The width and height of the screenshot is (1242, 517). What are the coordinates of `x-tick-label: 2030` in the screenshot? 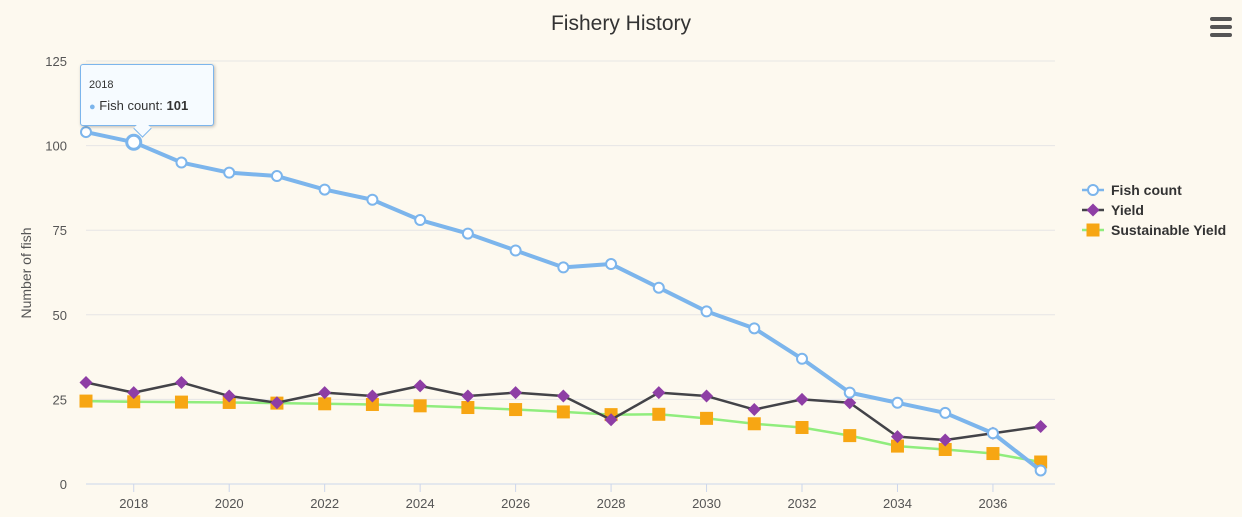 It's located at (706, 503).